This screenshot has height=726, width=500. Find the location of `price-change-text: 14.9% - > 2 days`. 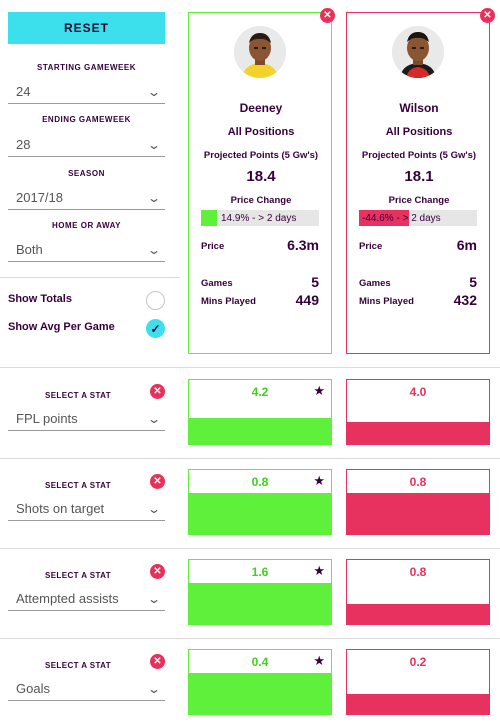

price-change-text: 14.9% - > 2 days is located at coordinates (259, 218).